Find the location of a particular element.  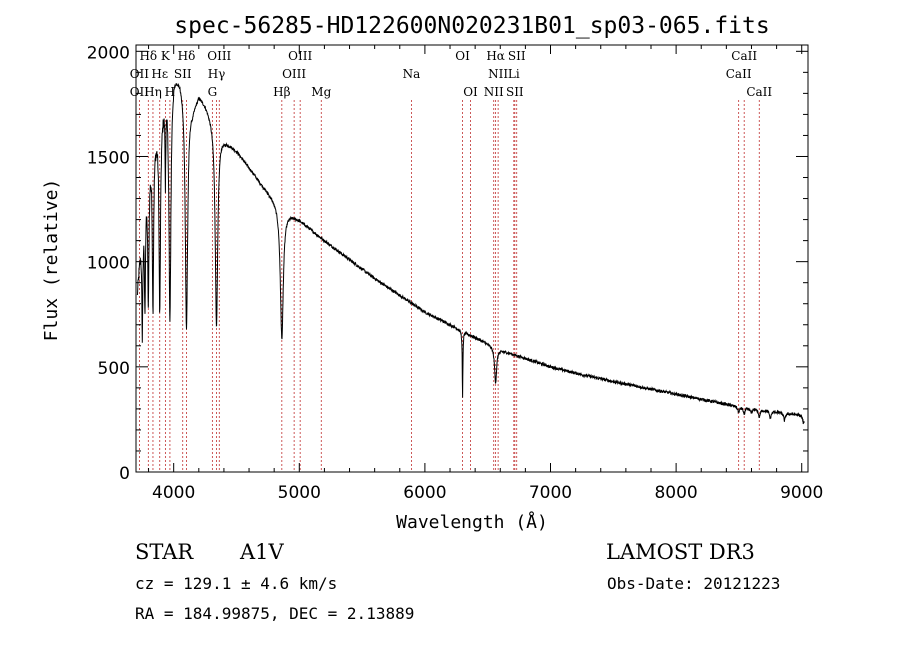

line-marker-label: H is located at coordinates (170, 92).